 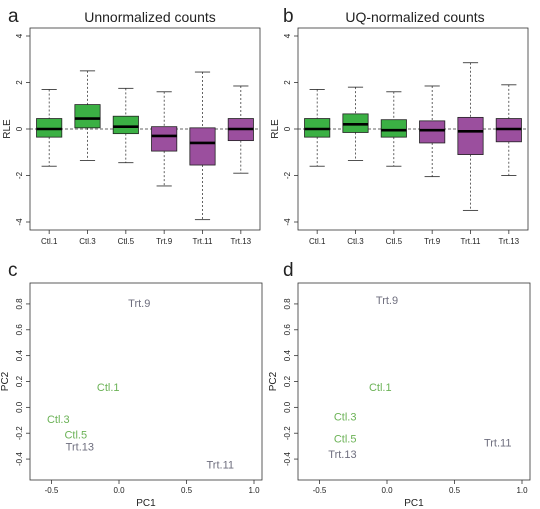 I want to click on panel-title: Unnormalized counts, so click(x=150, y=17).